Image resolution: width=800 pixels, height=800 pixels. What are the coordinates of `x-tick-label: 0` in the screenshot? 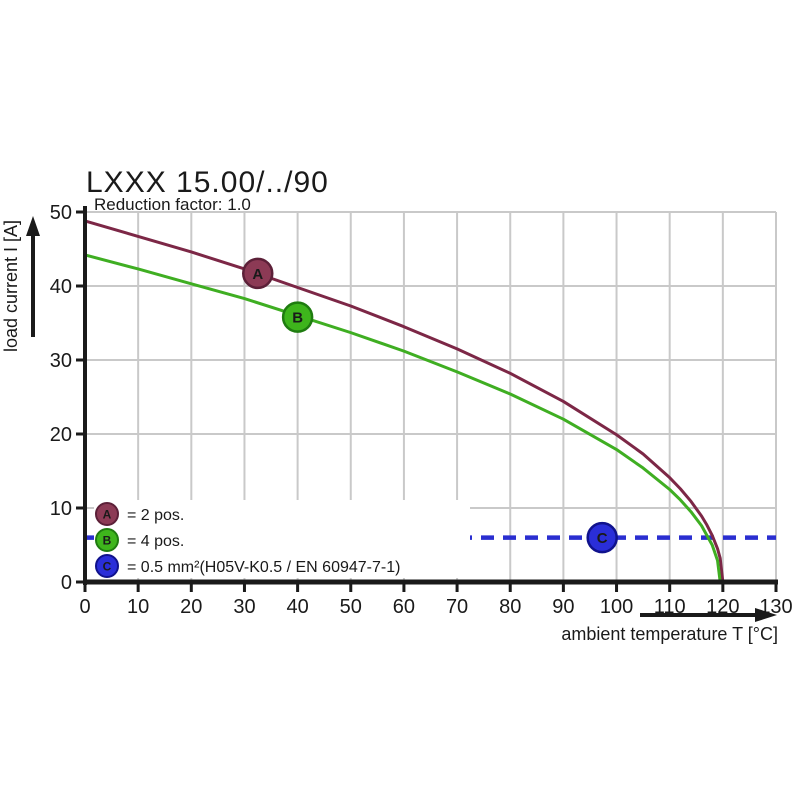 It's located at (84, 607).